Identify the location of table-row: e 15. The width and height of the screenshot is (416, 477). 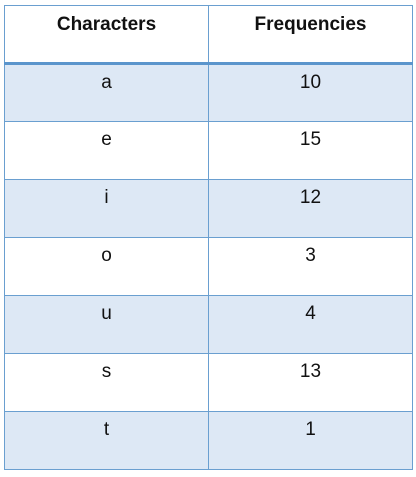
(208, 150).